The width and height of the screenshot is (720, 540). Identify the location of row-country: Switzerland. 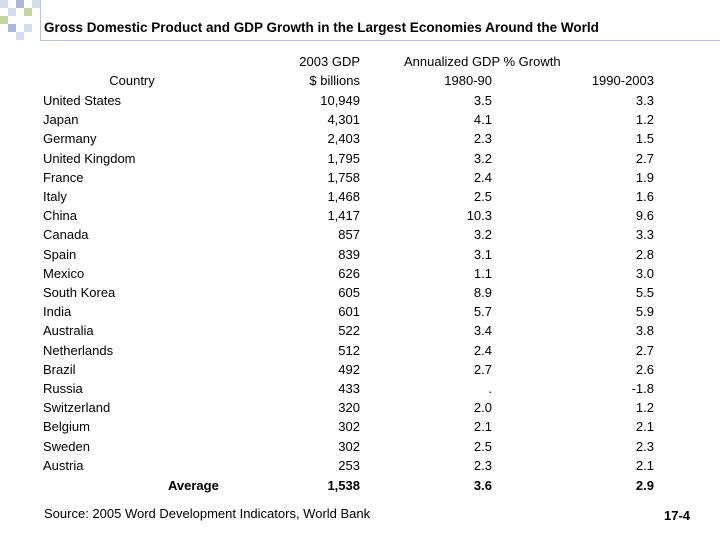
(77, 408).